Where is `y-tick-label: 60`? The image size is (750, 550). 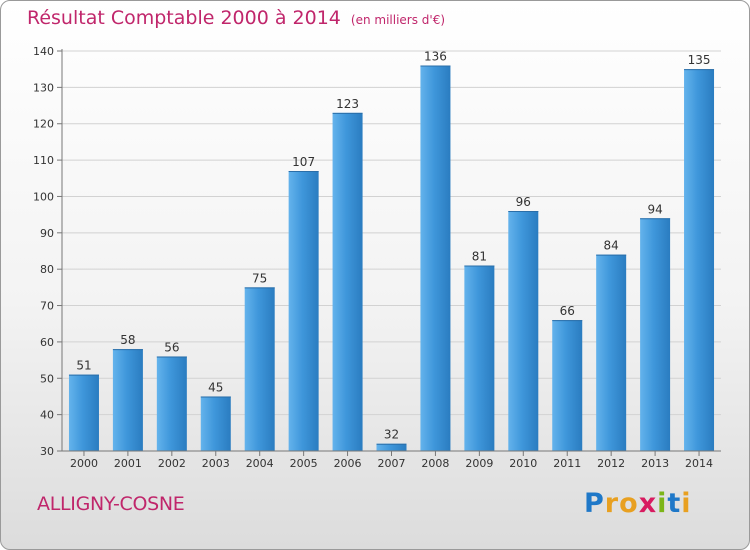 y-tick-label: 60 is located at coordinates (47, 342).